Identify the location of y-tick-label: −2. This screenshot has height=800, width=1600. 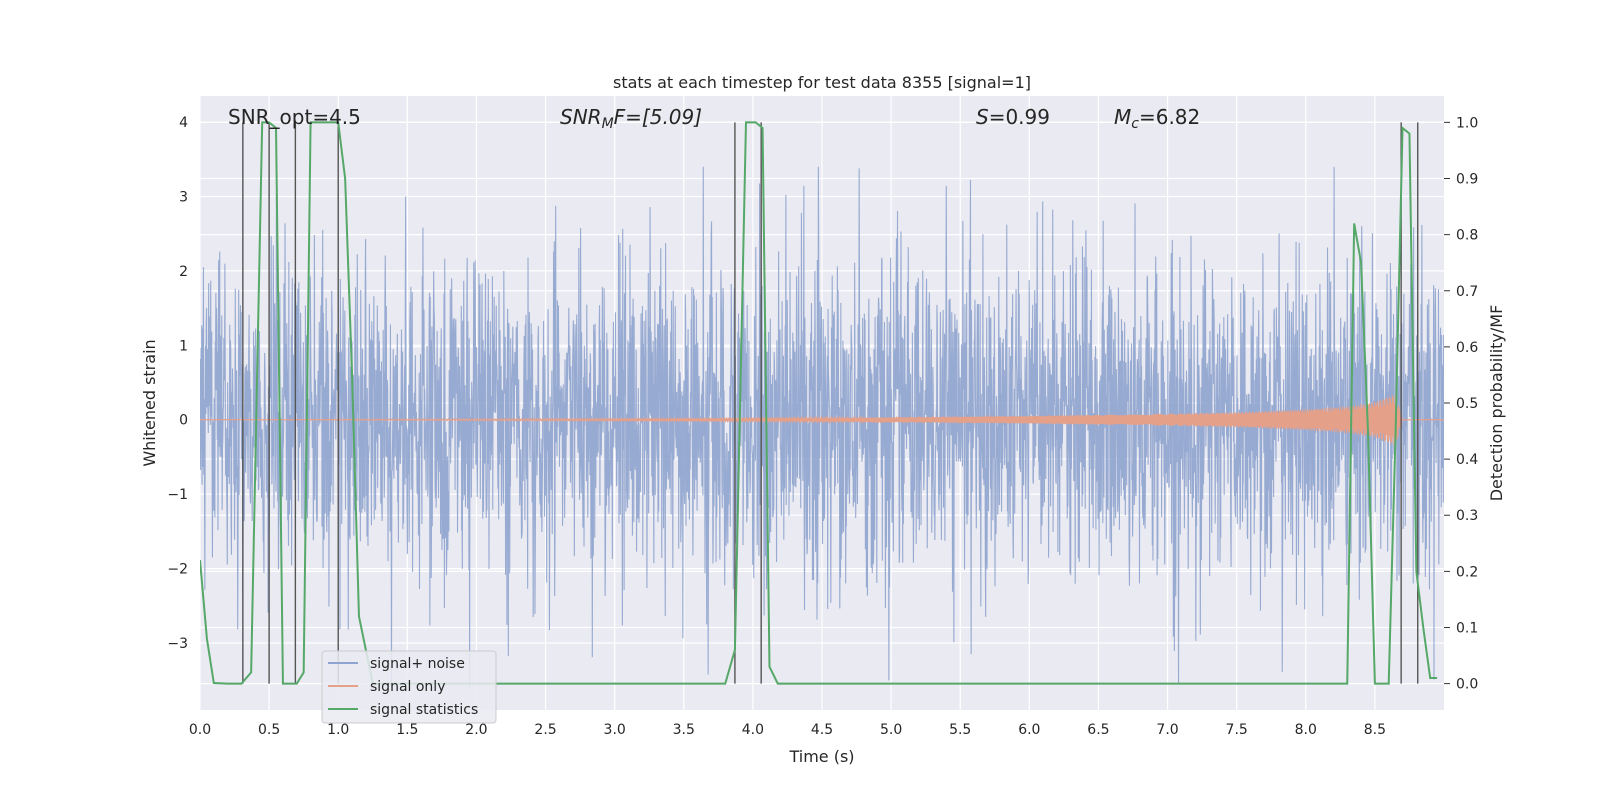
(177, 570).